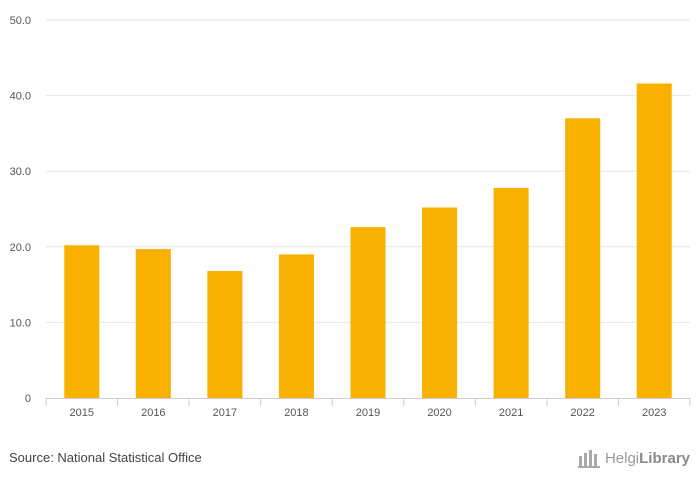 The width and height of the screenshot is (700, 483). I want to click on y-tick-label: 20.0, so click(20, 248).